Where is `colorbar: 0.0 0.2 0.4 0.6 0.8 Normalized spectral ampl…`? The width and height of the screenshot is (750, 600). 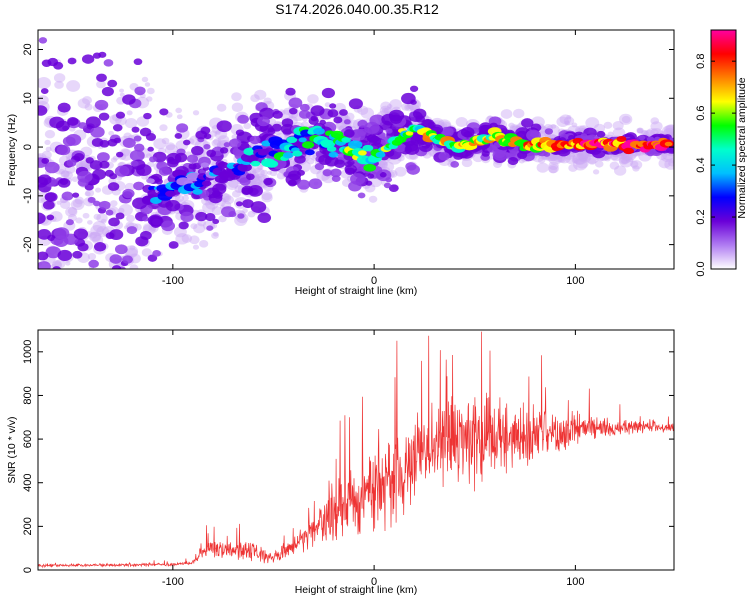 colorbar: 0.0 0.2 0.4 0.6 0.8 Normalized spectral ampl… is located at coordinates (721, 153).